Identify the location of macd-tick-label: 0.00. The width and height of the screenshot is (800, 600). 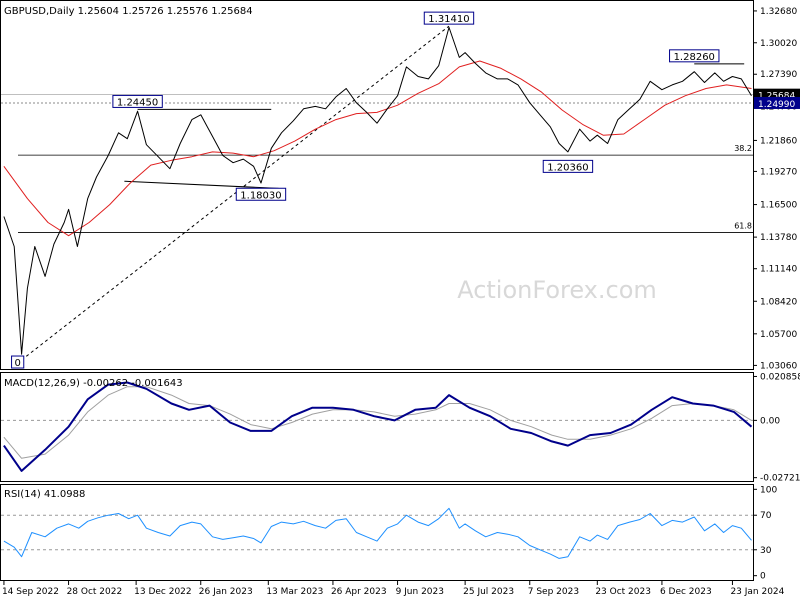
(770, 421).